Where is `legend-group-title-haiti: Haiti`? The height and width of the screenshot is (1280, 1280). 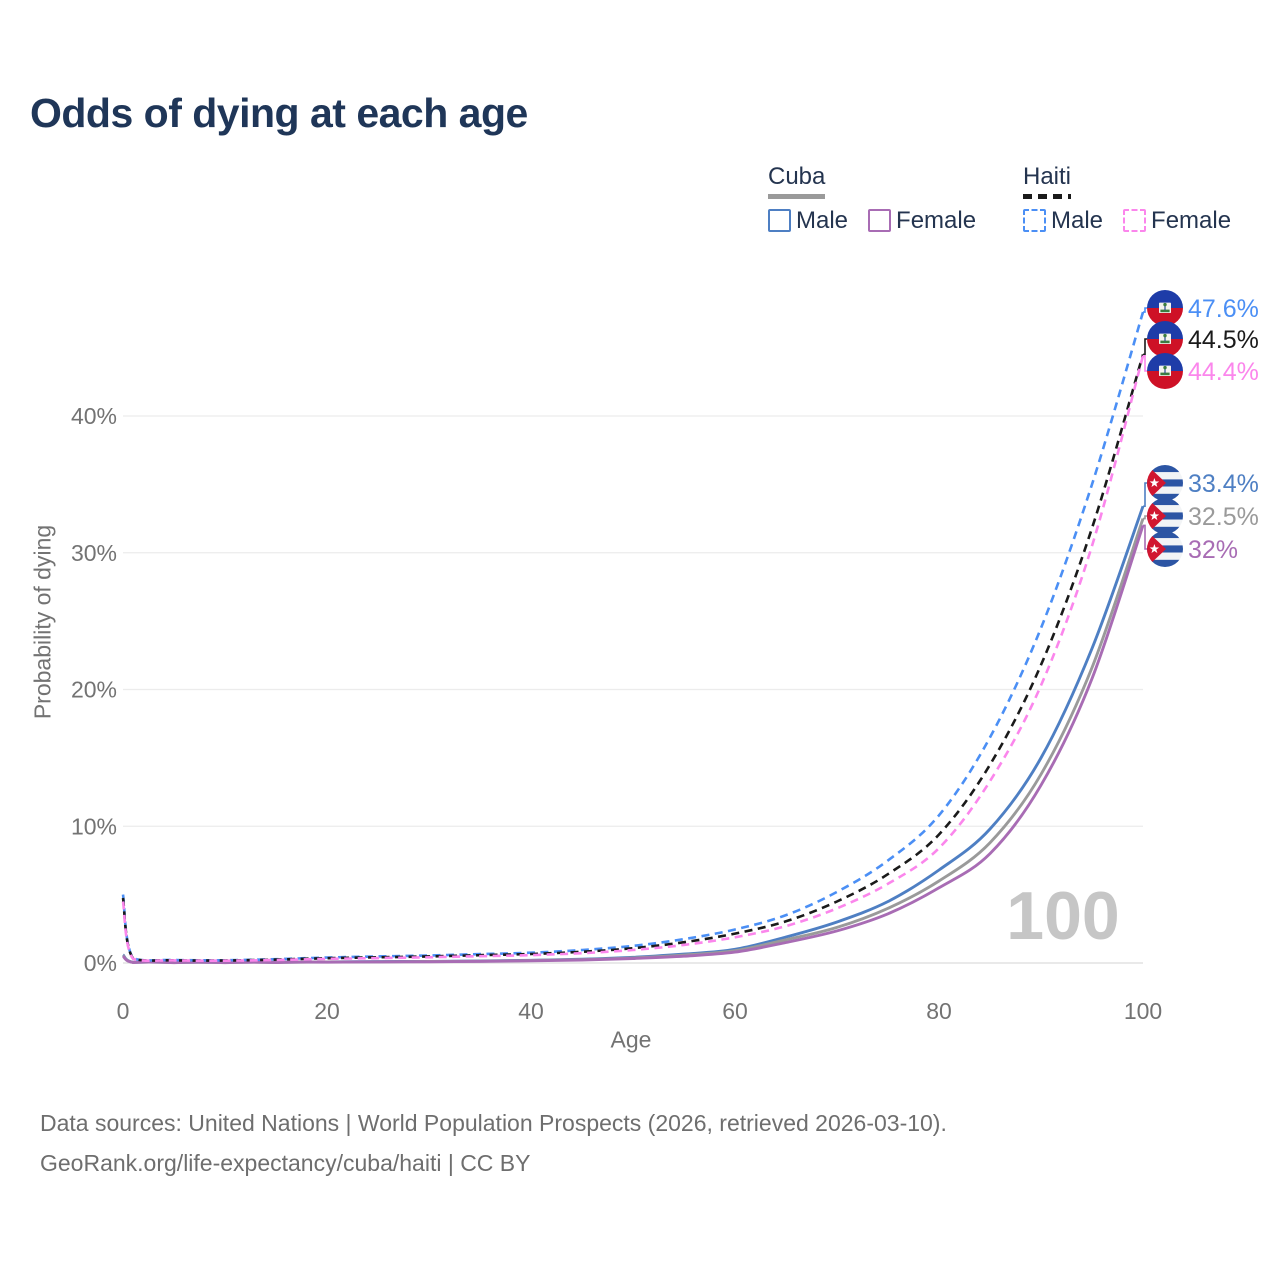
legend-group-title-haiti: Haiti is located at coordinates (1047, 176).